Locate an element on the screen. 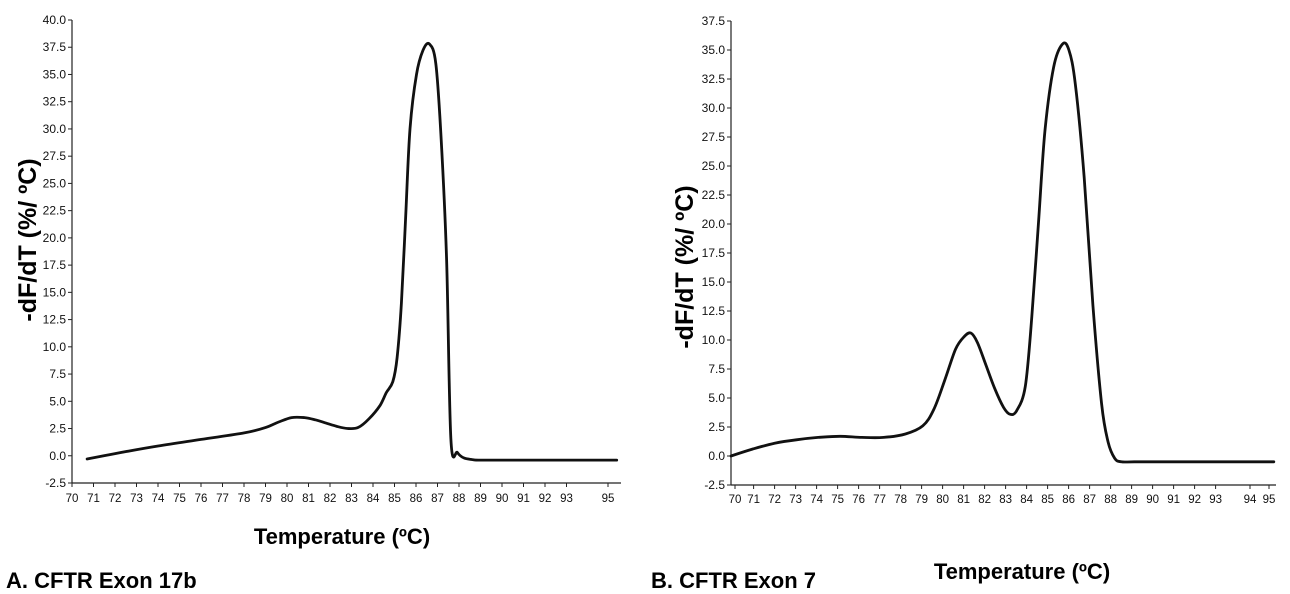 The width and height of the screenshot is (1290, 594). panel-a-caption: A. CFTR Exon 17b is located at coordinates (101, 580).